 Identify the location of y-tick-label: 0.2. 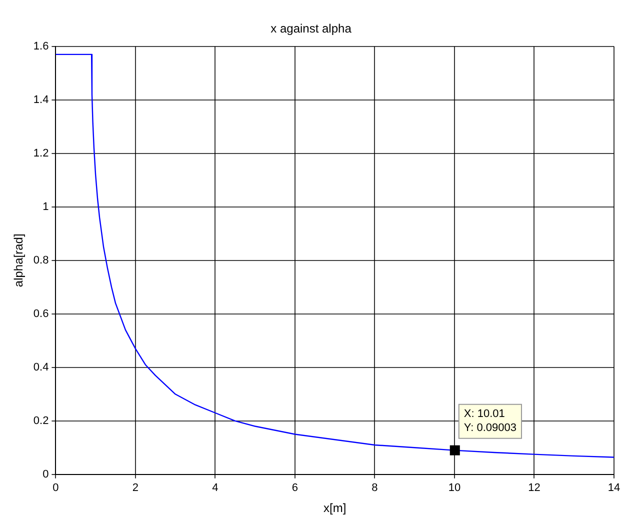
(41, 420).